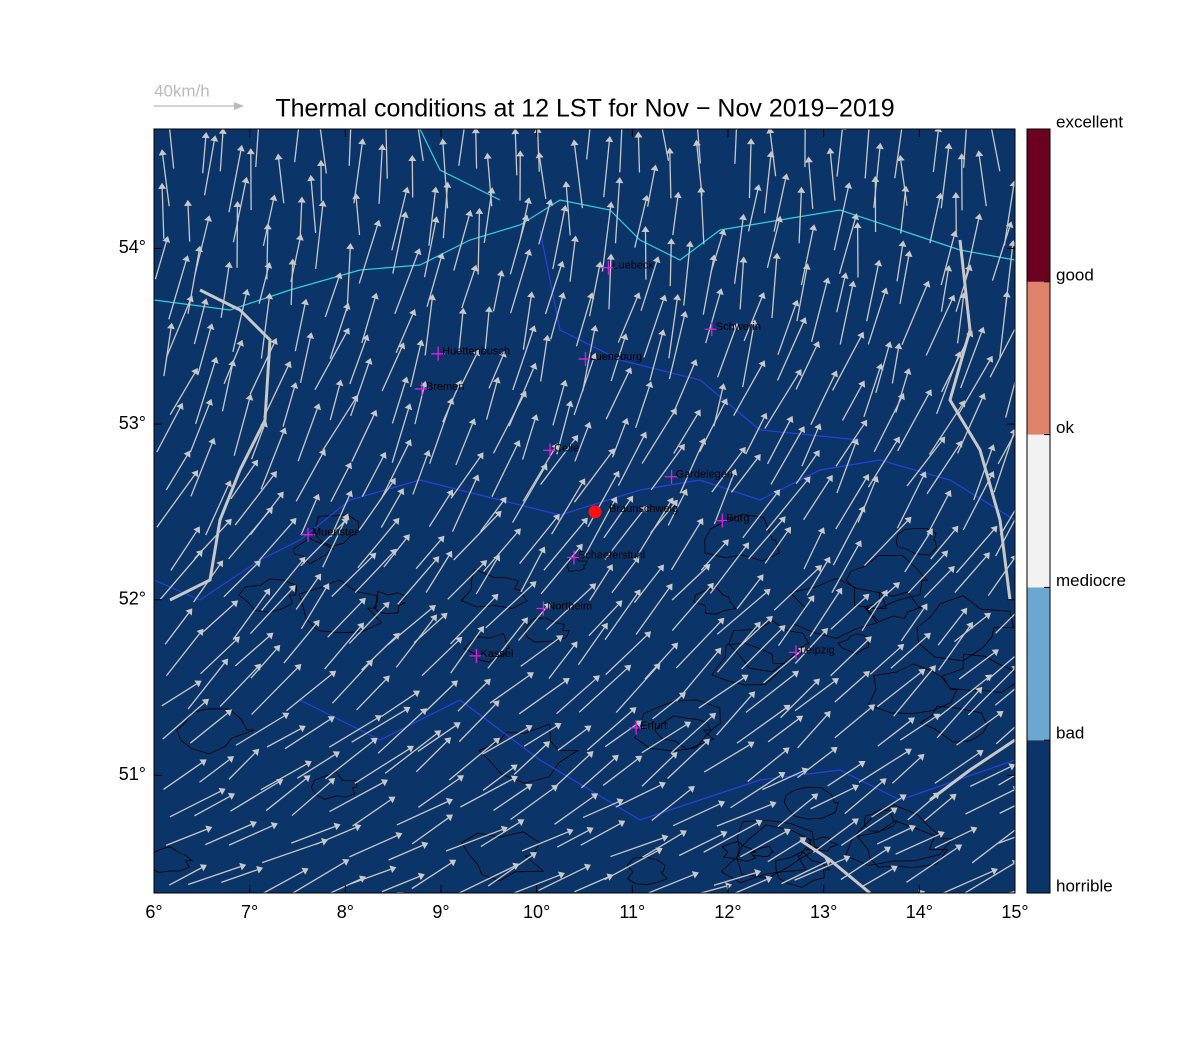  Describe the element at coordinates (345, 912) in the screenshot. I see `x-tick-label: 8°` at that location.